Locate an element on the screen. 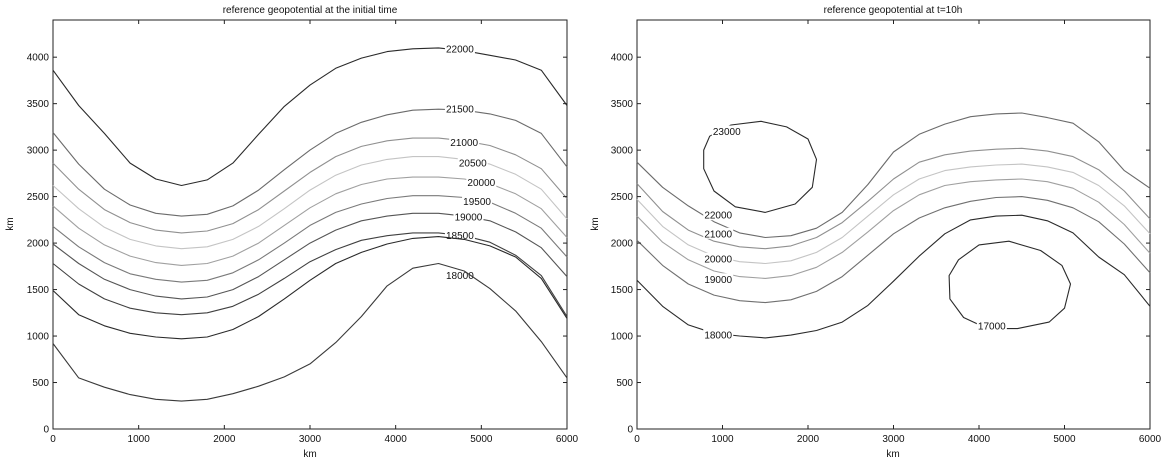  contour-label-21500: 21500 is located at coordinates (460, 110).